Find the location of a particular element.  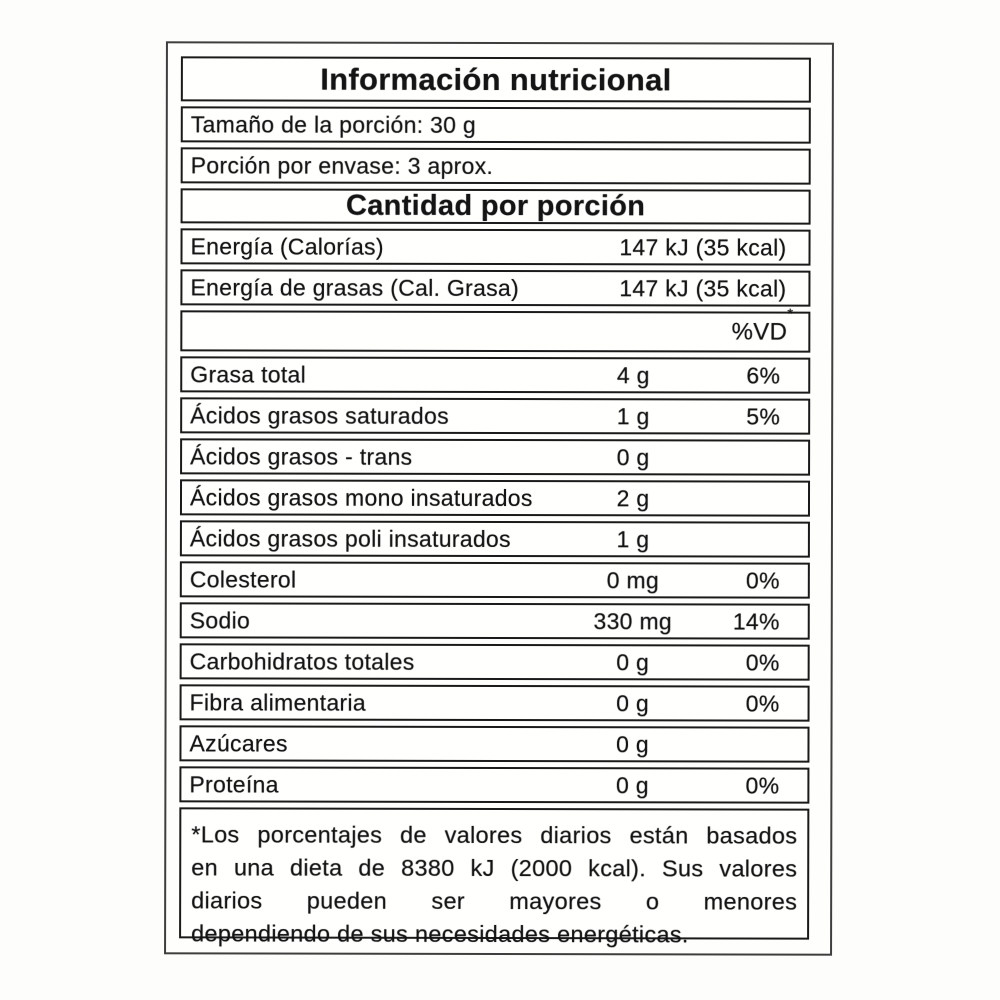

row-colesterol: Colesterol 0 mg 0% is located at coordinates (494, 580).